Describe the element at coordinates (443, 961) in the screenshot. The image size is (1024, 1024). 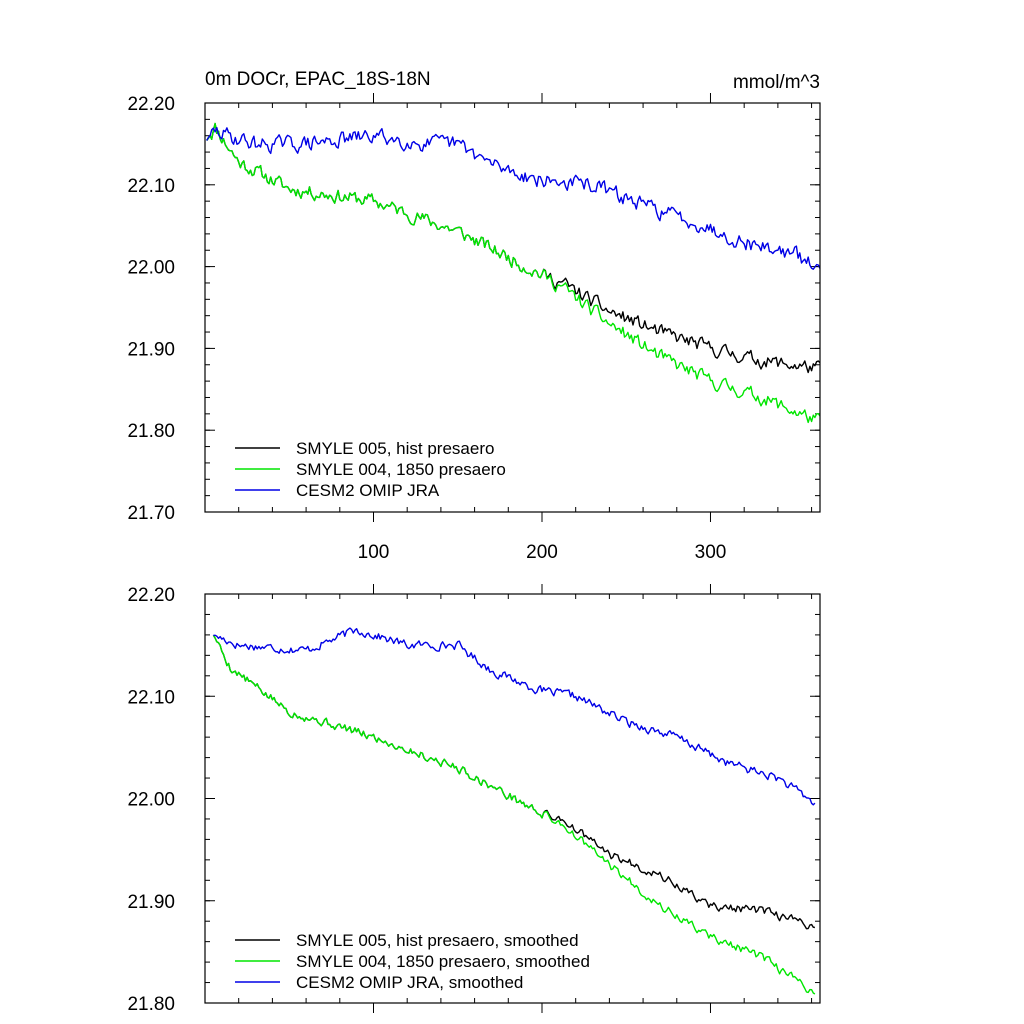
I see `legend-label: SMYLE 004, 1850 presaero, smoothed` at that location.